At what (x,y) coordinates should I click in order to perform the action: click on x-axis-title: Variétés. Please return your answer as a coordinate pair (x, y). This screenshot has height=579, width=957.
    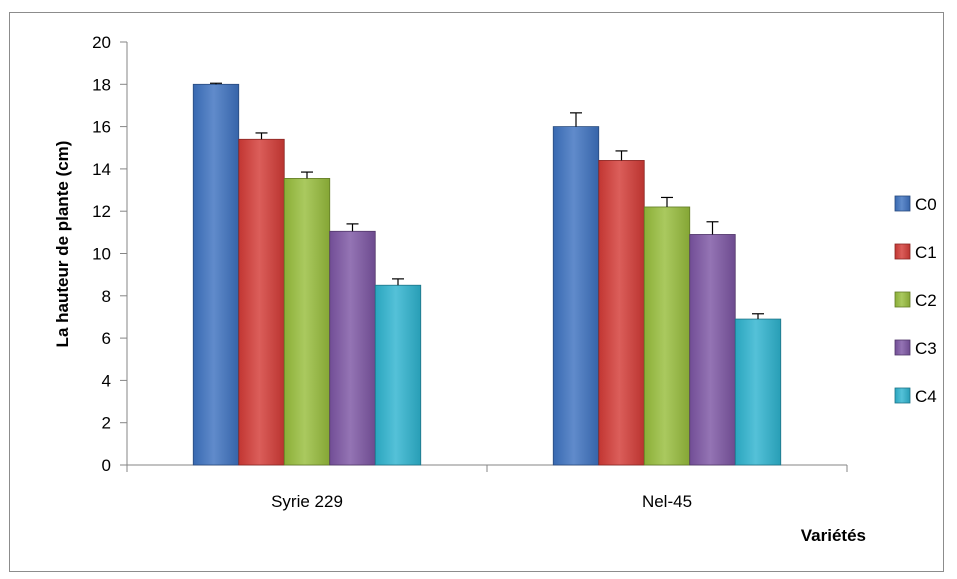
    Looking at the image, I should click on (833, 535).